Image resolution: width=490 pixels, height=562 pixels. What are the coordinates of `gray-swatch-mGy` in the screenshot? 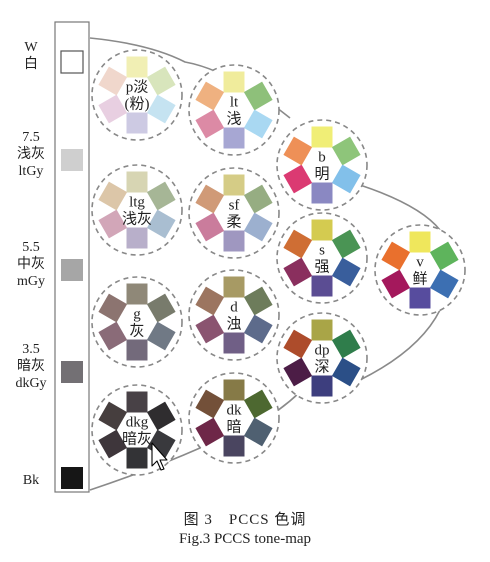 It's located at (72, 270).